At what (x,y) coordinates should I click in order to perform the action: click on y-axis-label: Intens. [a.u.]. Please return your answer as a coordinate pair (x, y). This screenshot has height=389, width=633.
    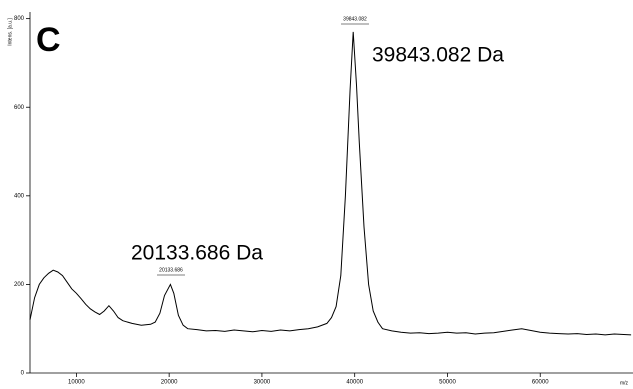
    Looking at the image, I should click on (10, 32).